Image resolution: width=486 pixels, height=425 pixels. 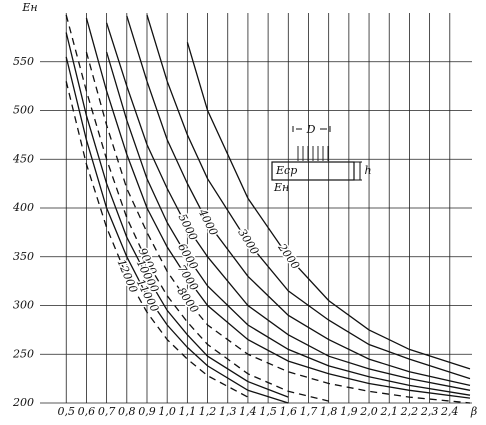 I want to click on y-tick-label: 450, so click(x=23, y=158).